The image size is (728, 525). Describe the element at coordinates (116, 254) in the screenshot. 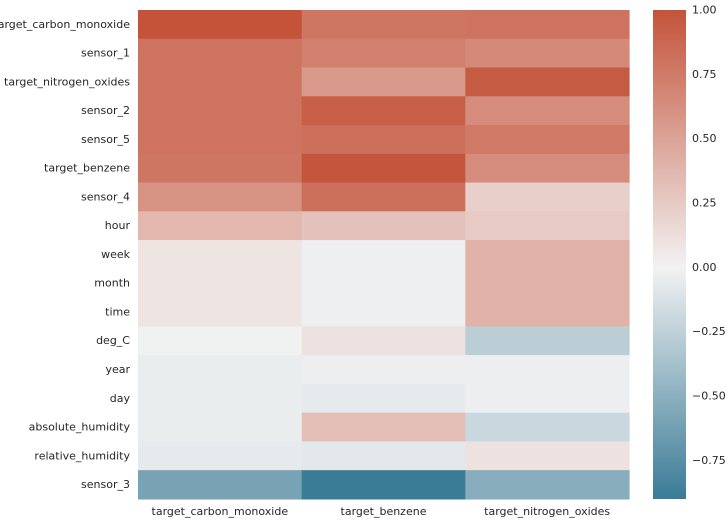

I see `y-tick-label: week` at that location.